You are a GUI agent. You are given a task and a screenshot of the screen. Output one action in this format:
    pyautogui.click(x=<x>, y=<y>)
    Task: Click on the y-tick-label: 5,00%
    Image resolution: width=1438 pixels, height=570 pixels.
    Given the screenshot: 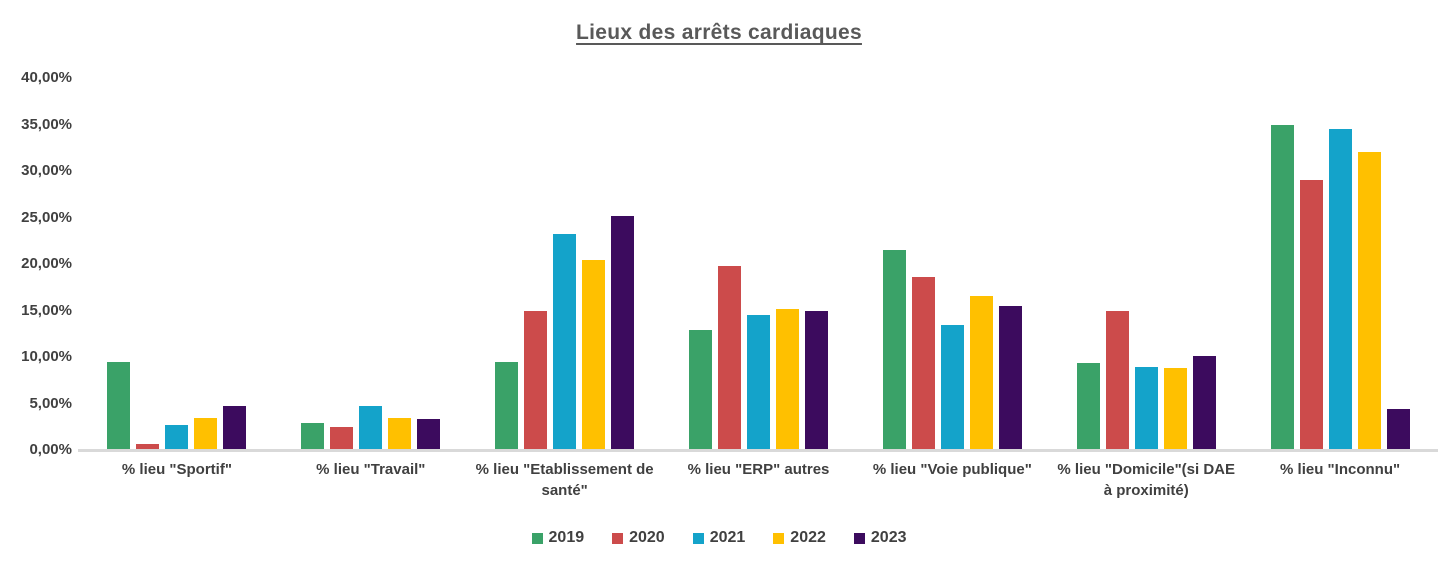 What is the action you would take?
    pyautogui.click(x=50, y=403)
    